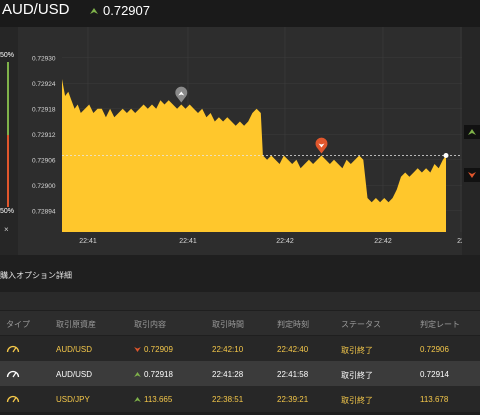 The image size is (480, 415). I want to click on gauge-bottom-percent: 50%, so click(7, 211).